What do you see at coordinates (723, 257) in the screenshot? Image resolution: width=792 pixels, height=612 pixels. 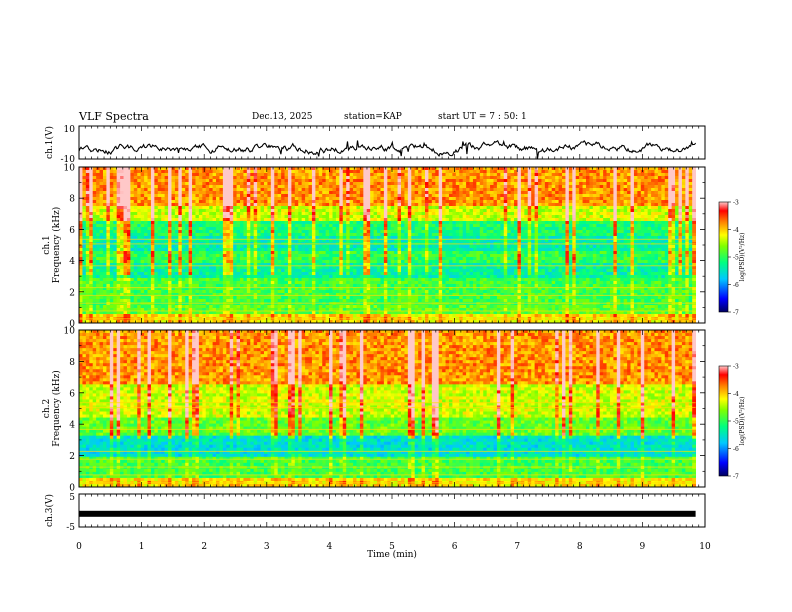 I see `colorbar-ch1-spectrogram` at bounding box center [723, 257].